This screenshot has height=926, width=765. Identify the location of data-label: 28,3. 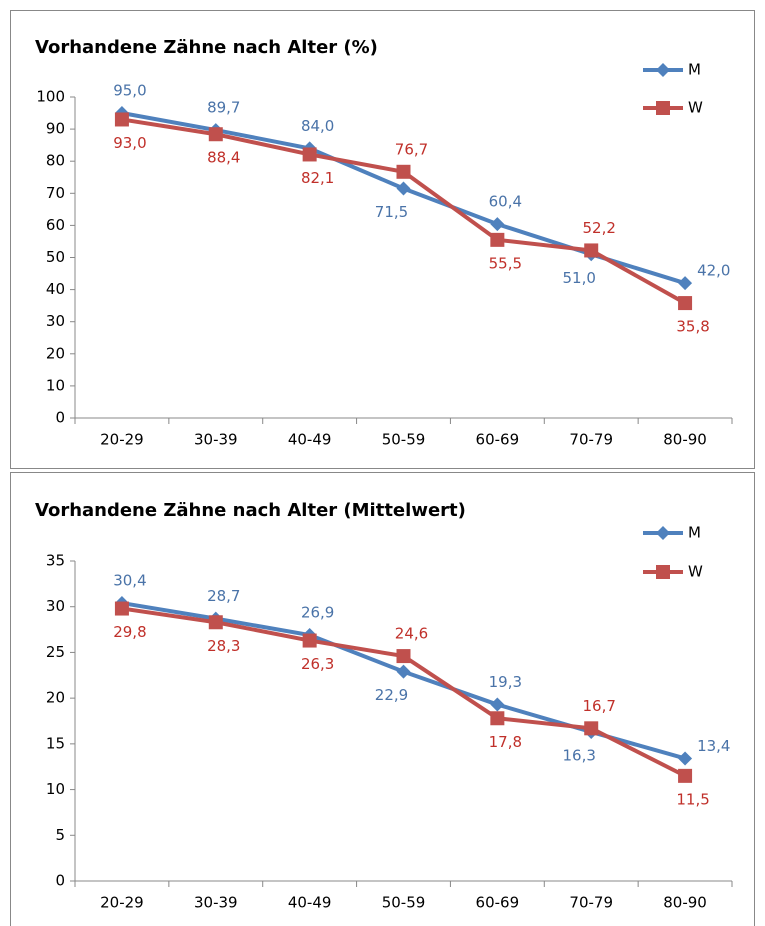
(223, 646).